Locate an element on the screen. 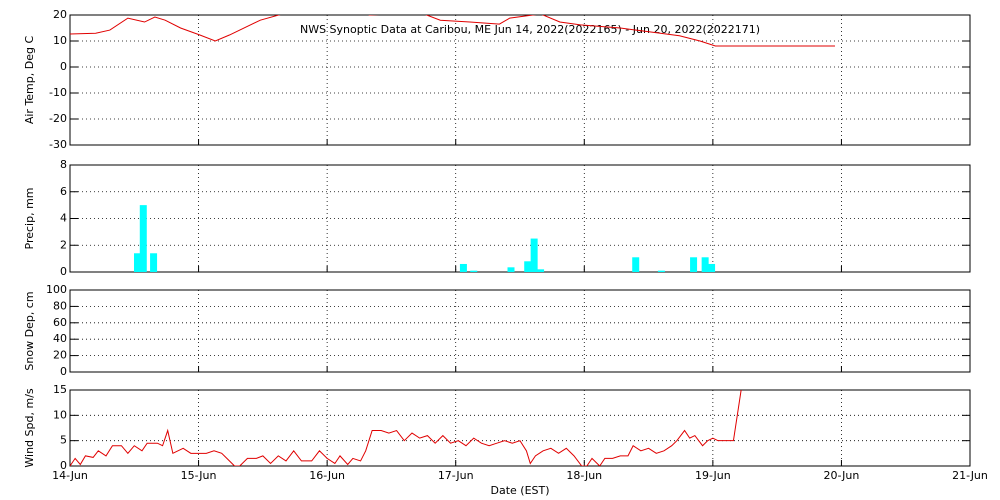 Image resolution: width=1000 pixels, height=500 pixels. y-tick-label: 100 is located at coordinates (56, 289).